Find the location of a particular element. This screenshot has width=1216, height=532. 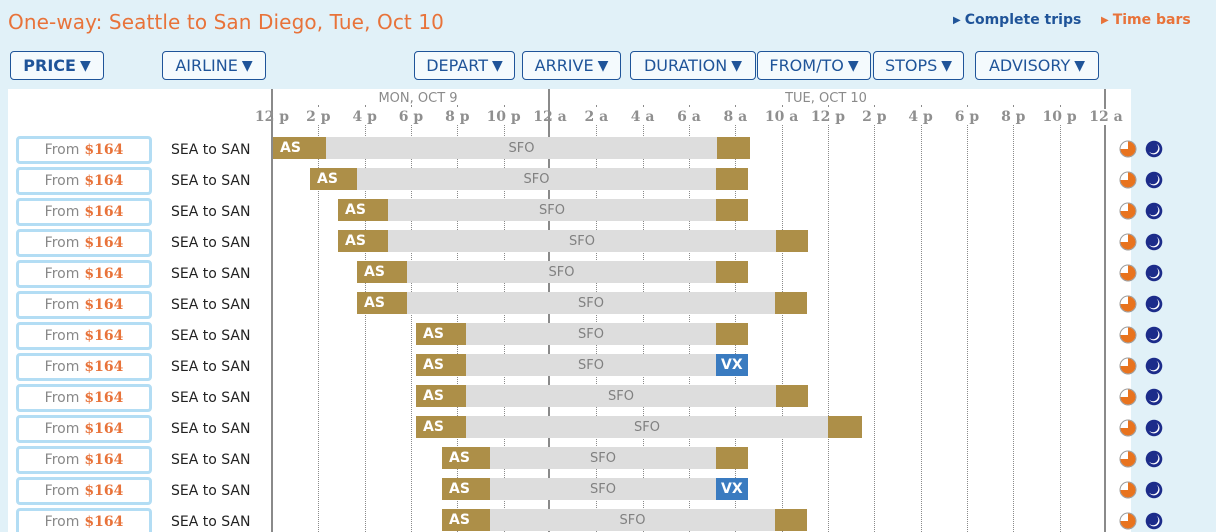

sort-advisory-button: ADVISORY ▼ is located at coordinates (1037, 65).